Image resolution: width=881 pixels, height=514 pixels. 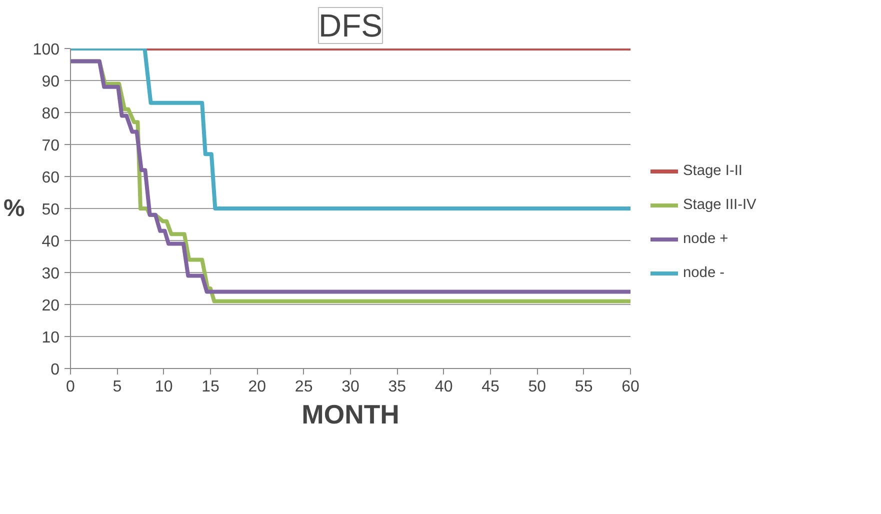 I want to click on legend-label: Stage I-II, so click(x=712, y=171).